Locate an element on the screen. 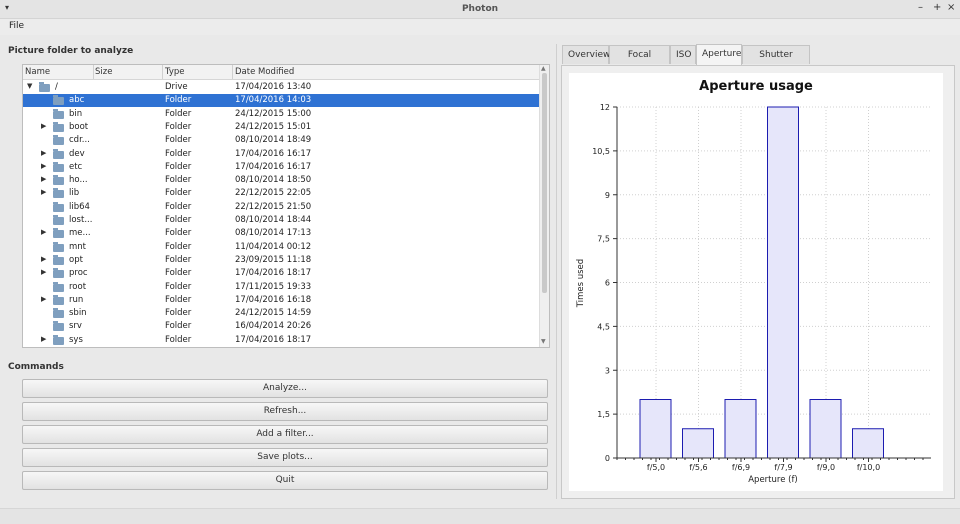 This screenshot has width=960, height=524. window-title: Photon is located at coordinates (480, 9).